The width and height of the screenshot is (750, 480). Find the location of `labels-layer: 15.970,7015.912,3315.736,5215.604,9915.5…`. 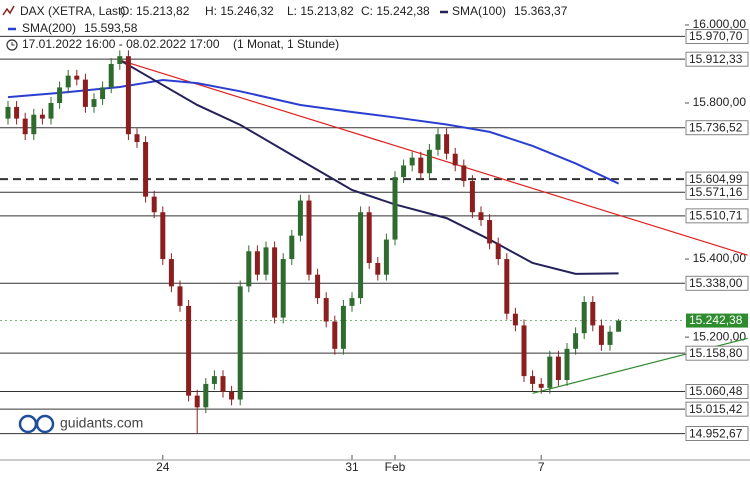

labels-layer: 15.970,7015.912,3315.736,5215.604,9915.5… is located at coordinates (717, 235).